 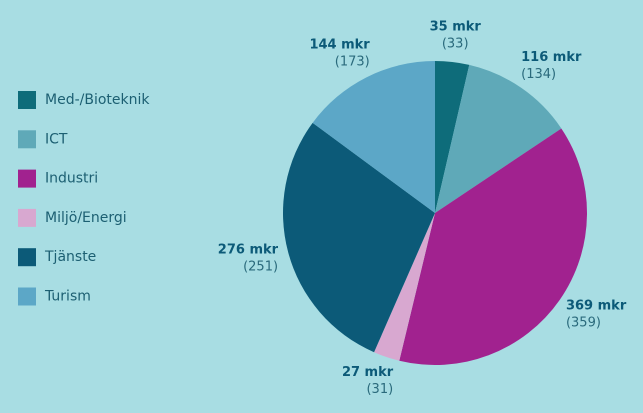 What do you see at coordinates (71, 179) in the screenshot?
I see `legend-label: Industri` at bounding box center [71, 179].